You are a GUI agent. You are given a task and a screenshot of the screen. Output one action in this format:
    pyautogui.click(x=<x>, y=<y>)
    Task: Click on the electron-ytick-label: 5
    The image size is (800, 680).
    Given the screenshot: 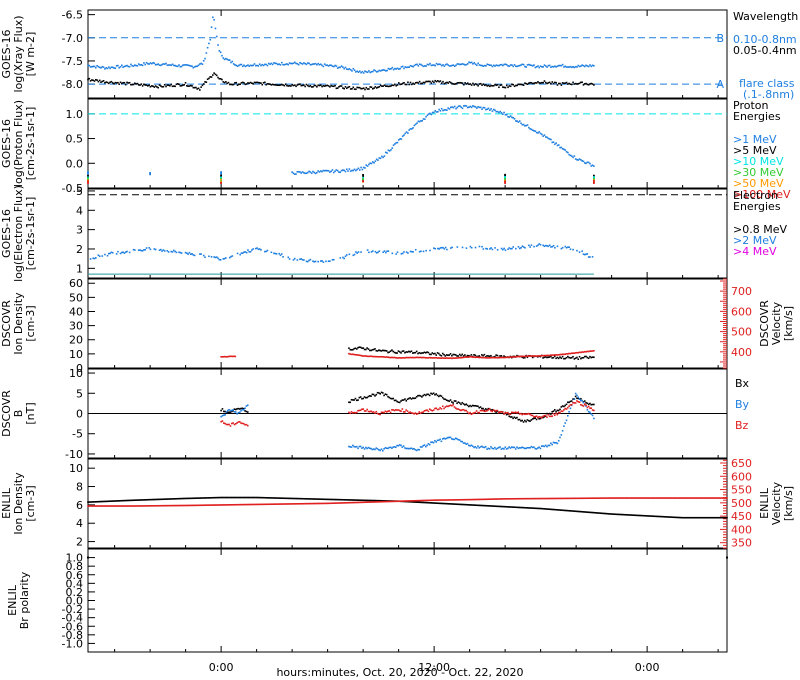 What is the action you would take?
    pyautogui.click(x=79, y=191)
    